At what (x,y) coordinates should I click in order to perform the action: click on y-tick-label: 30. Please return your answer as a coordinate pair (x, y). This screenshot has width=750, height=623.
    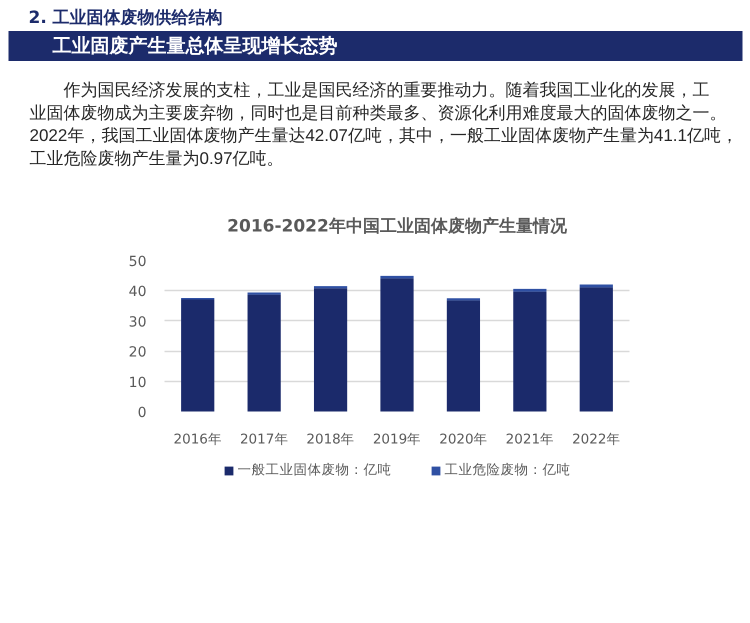
    Looking at the image, I should click on (137, 322).